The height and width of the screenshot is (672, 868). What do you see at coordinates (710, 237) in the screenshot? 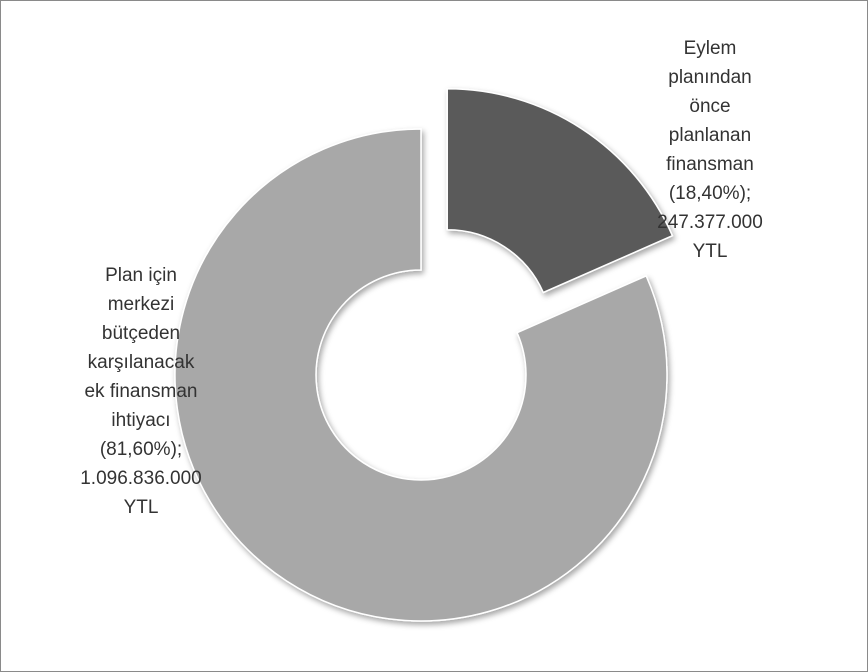
I see `amount-label: 247.377.000 YTL` at bounding box center [710, 237].